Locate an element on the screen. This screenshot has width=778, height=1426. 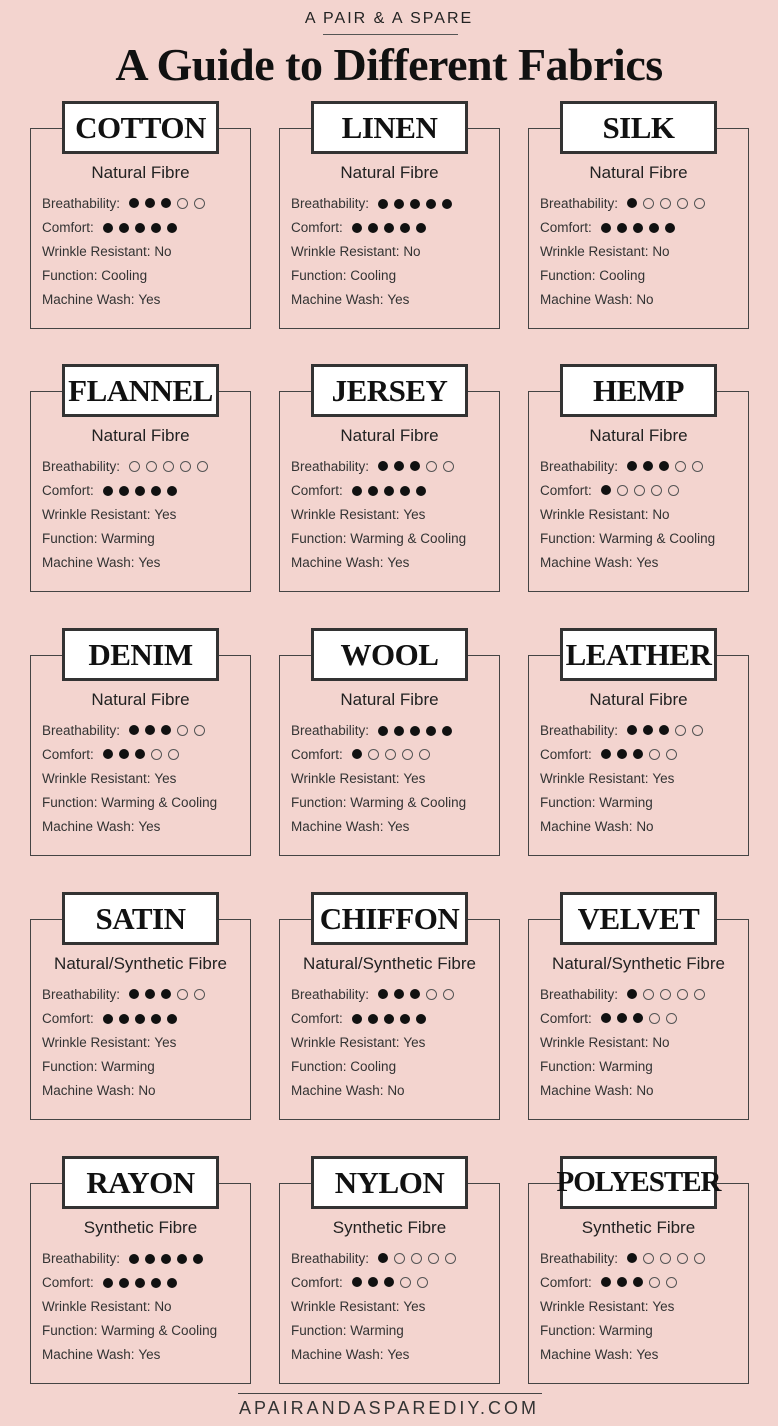
fabric-name: POLYESTER is located at coordinates (639, 1182).